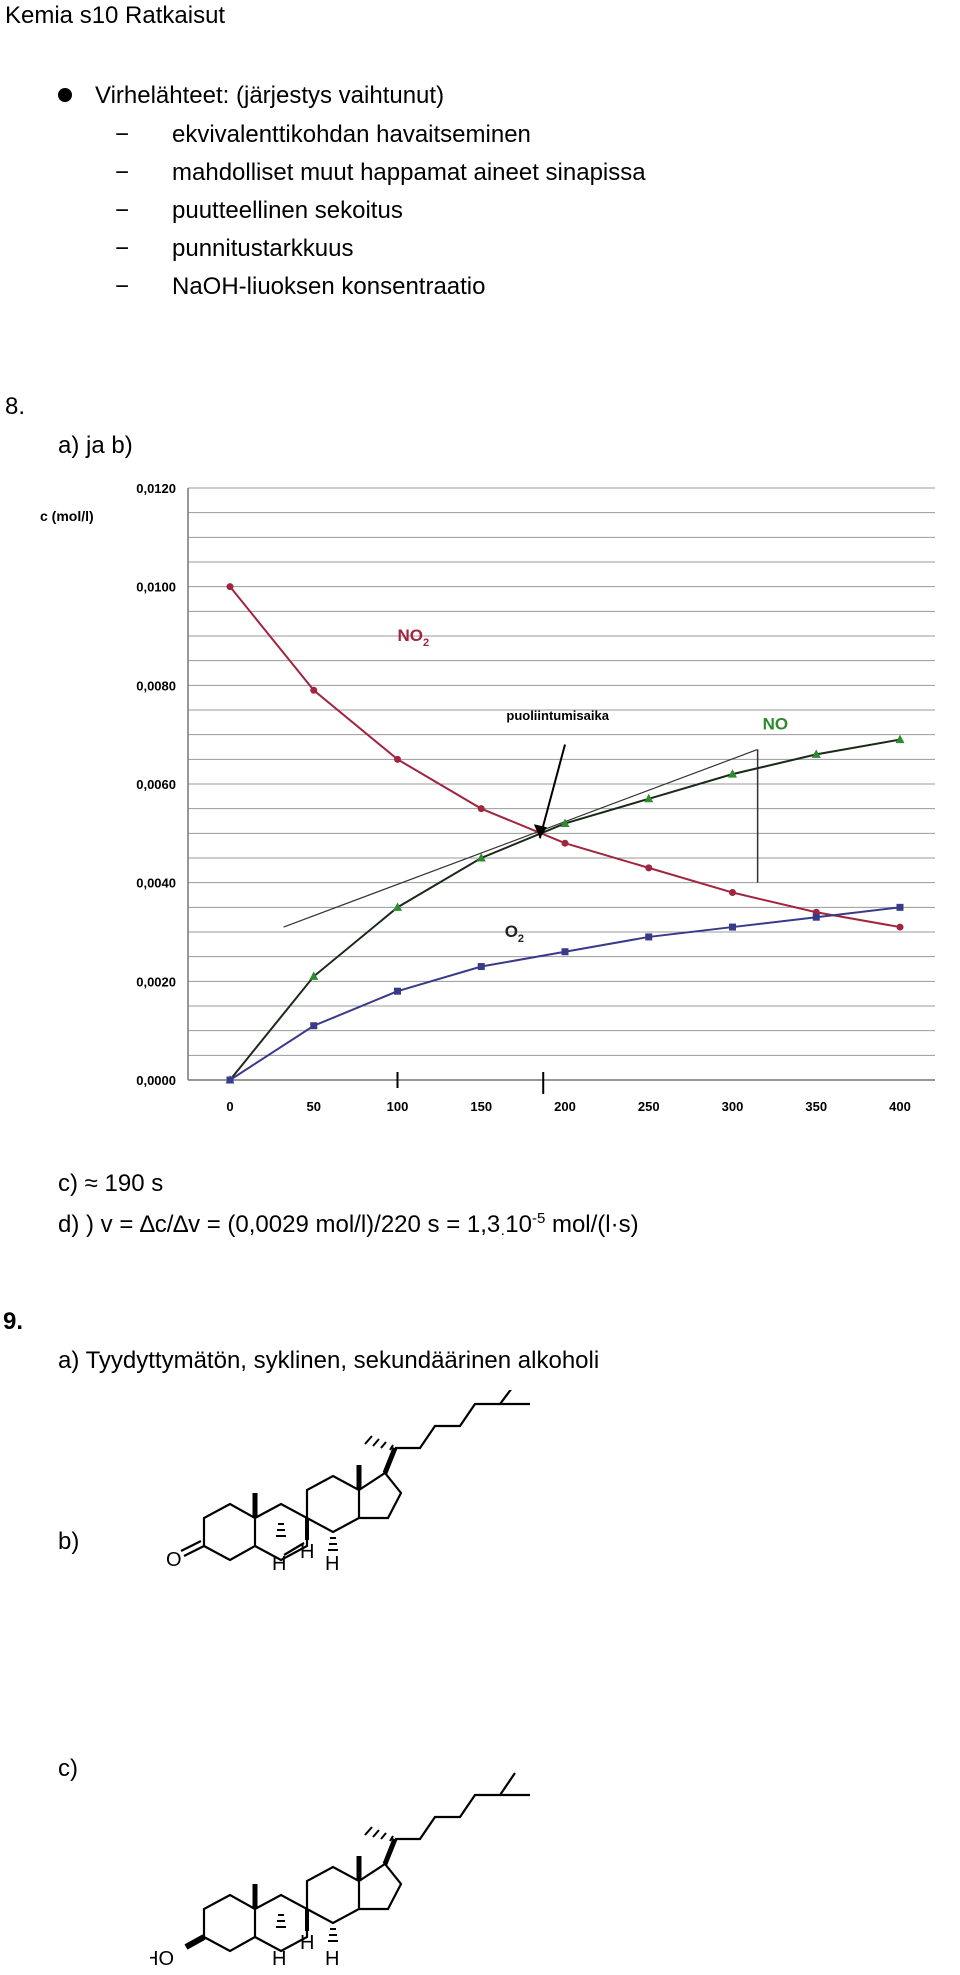  Describe the element at coordinates (99, 1224) in the screenshot. I see `answer-d-prefix: d) ) v =` at that location.